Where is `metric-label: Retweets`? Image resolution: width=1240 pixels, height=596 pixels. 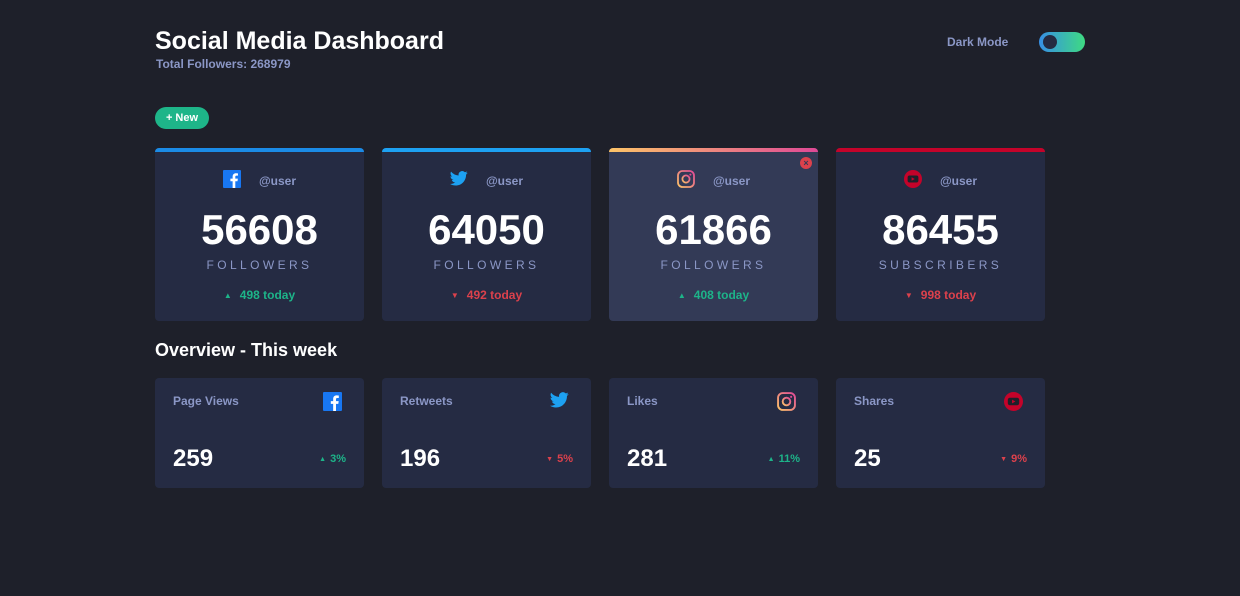 metric-label: Retweets is located at coordinates (426, 401).